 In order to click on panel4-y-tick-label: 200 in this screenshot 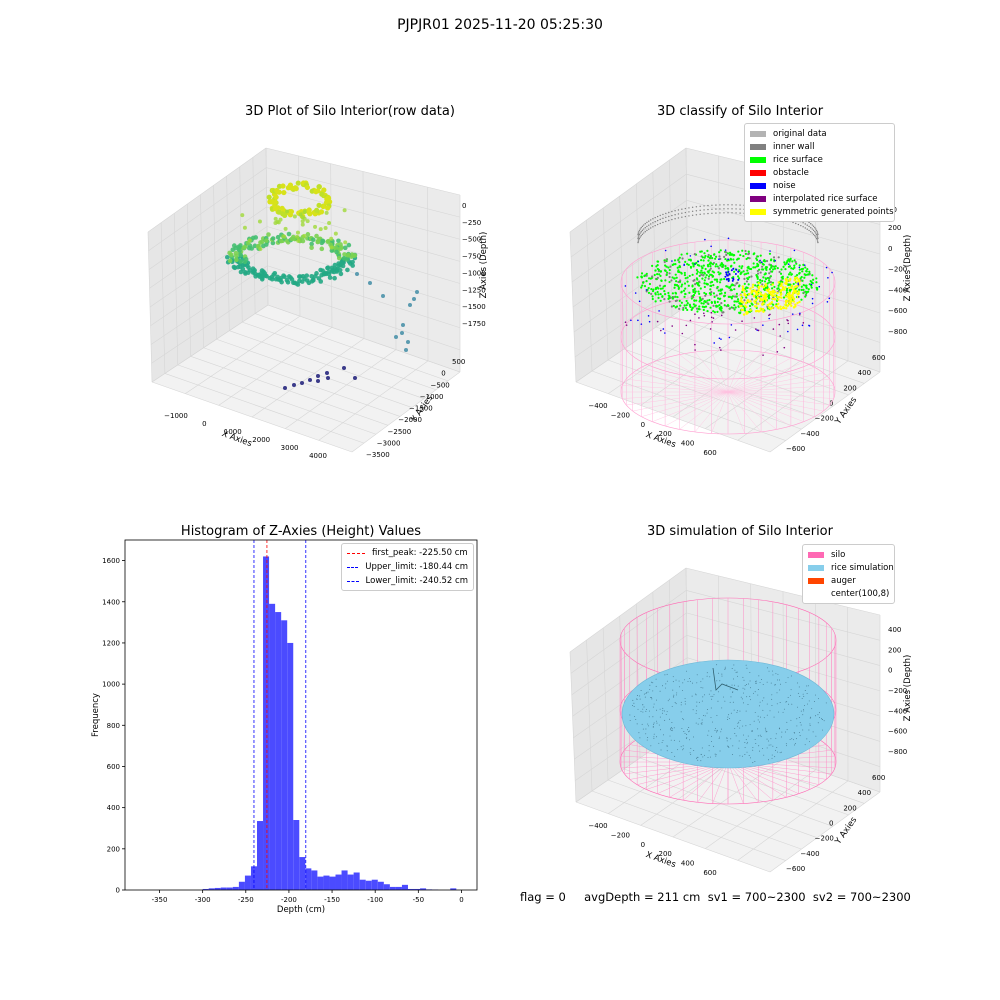, I will do `click(849, 808)`.